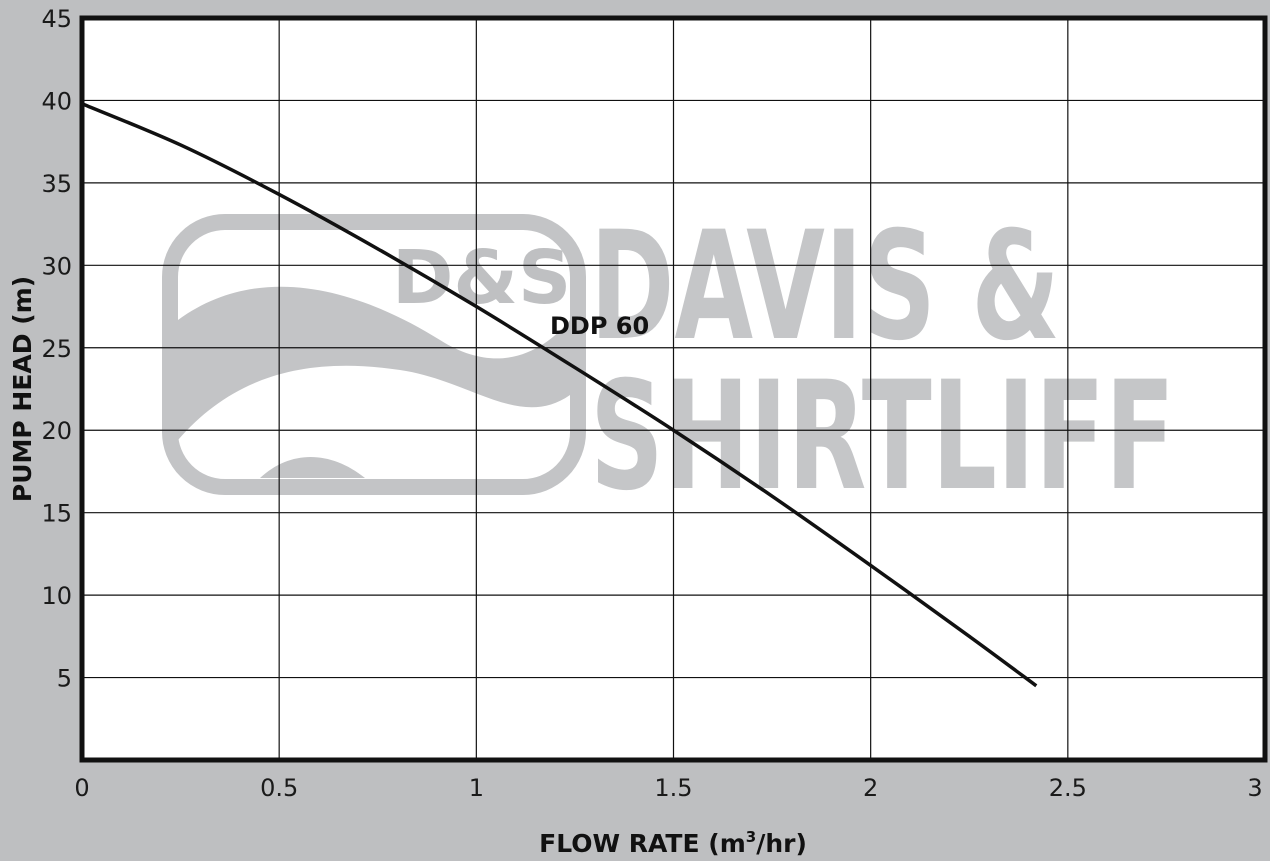 Image resolution: width=1270 pixels, height=861 pixels. Describe the element at coordinates (279, 788) in the screenshot. I see `x-tick-label: 0.5` at that location.